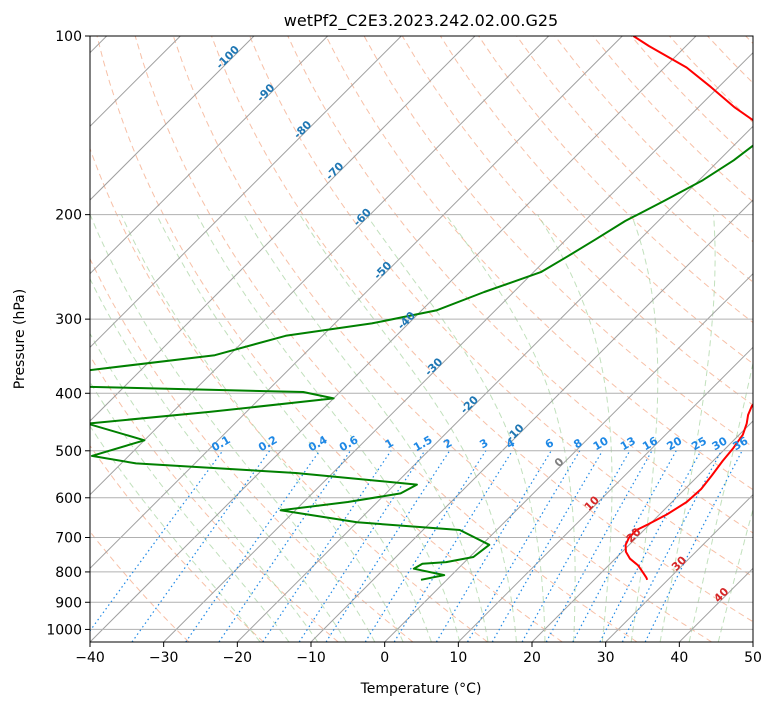 Image resolution: width=775 pixels, height=708 pixels. Describe the element at coordinates (68, 394) in the screenshot. I see `y-tick-label: 400` at that location.